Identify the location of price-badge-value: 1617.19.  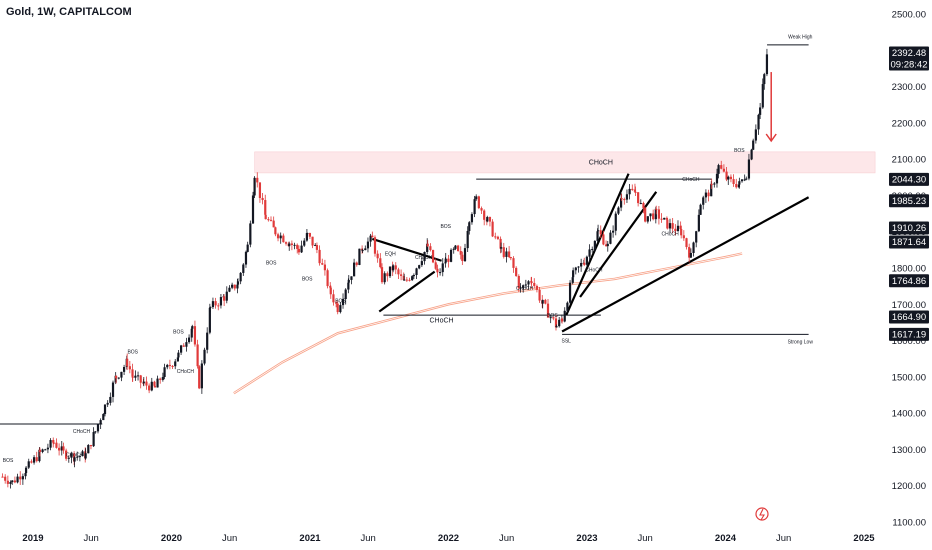
(909, 335).